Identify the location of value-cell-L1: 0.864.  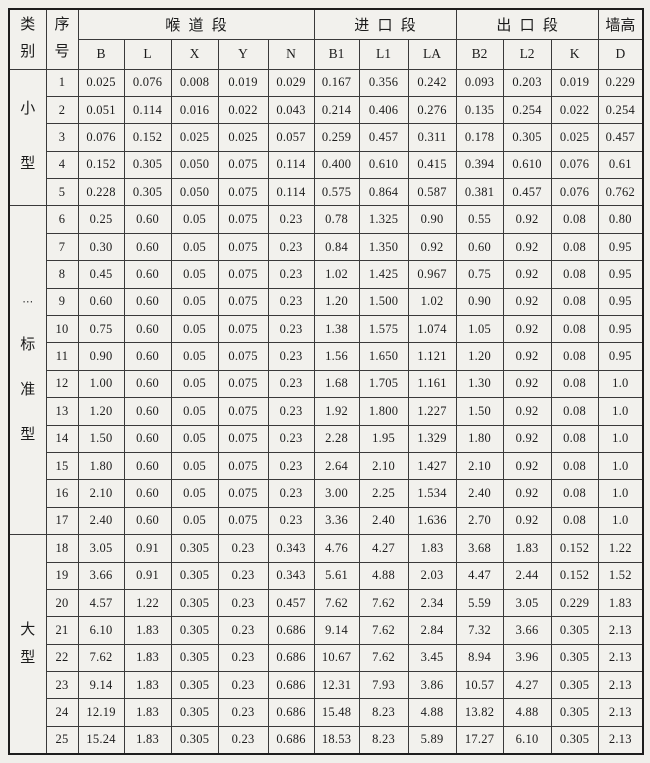
(383, 192).